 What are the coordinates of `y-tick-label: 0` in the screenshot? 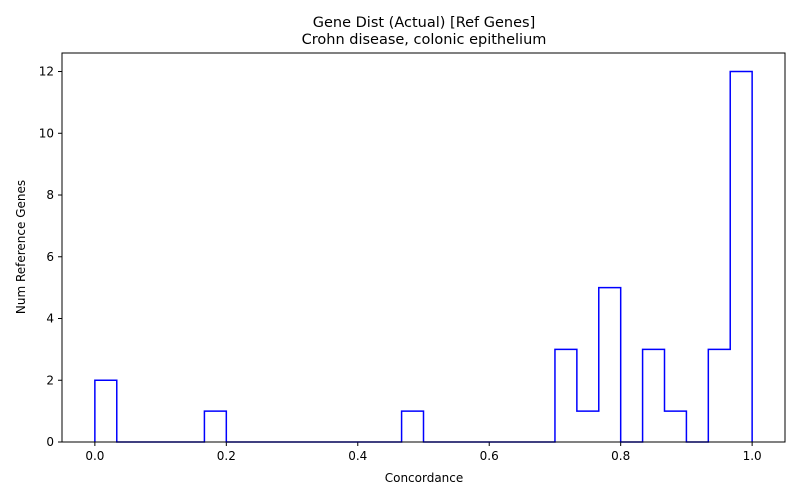 It's located at (50, 442).